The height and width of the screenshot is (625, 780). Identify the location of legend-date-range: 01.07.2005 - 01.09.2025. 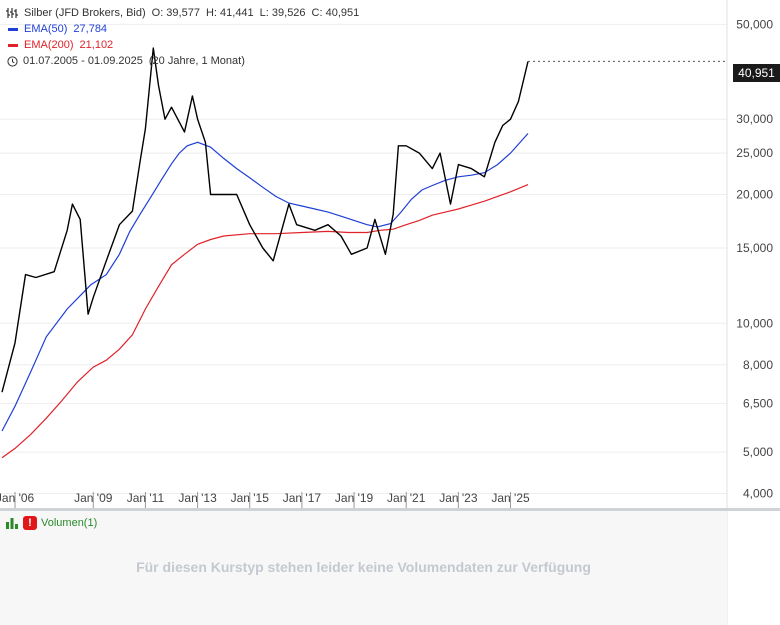
(83, 61).